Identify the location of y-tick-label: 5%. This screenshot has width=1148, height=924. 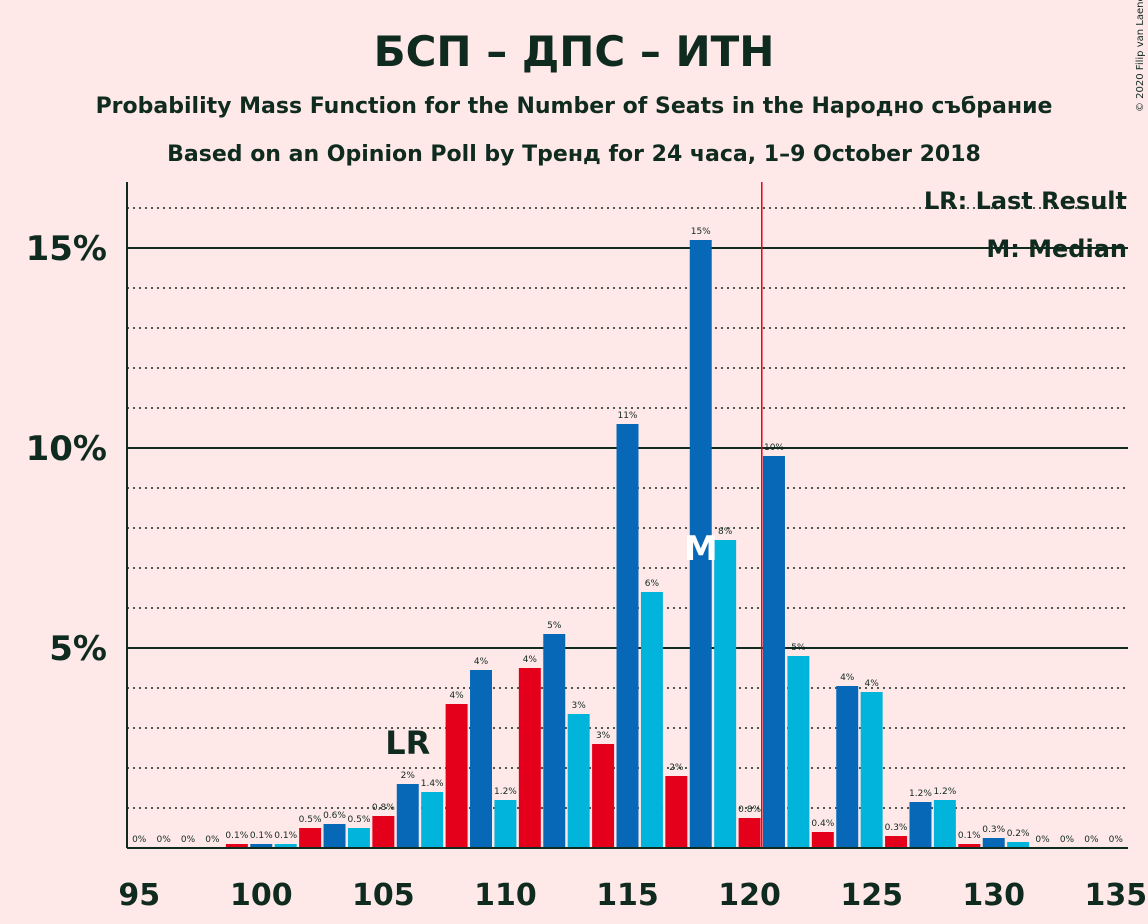
(78, 649).